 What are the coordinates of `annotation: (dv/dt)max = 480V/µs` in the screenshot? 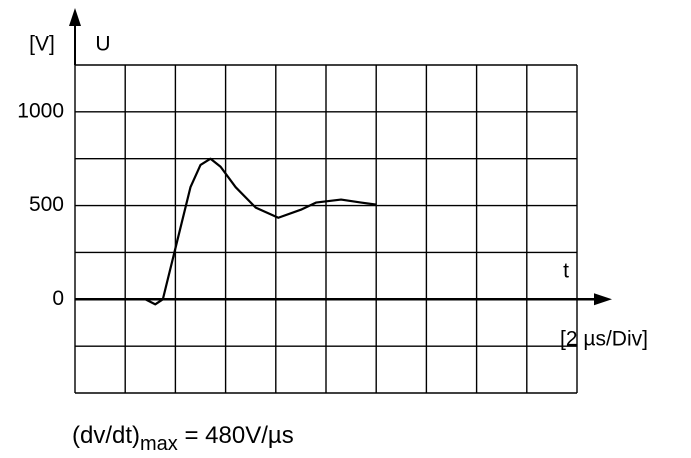 It's located at (183, 438).